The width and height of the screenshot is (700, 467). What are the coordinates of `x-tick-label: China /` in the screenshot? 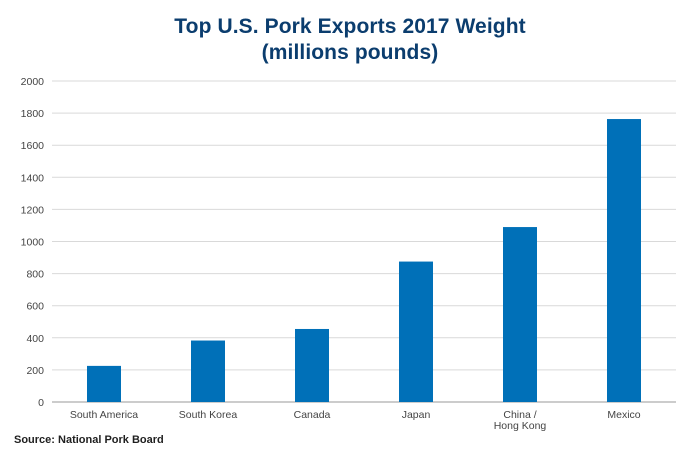 It's located at (519, 415).